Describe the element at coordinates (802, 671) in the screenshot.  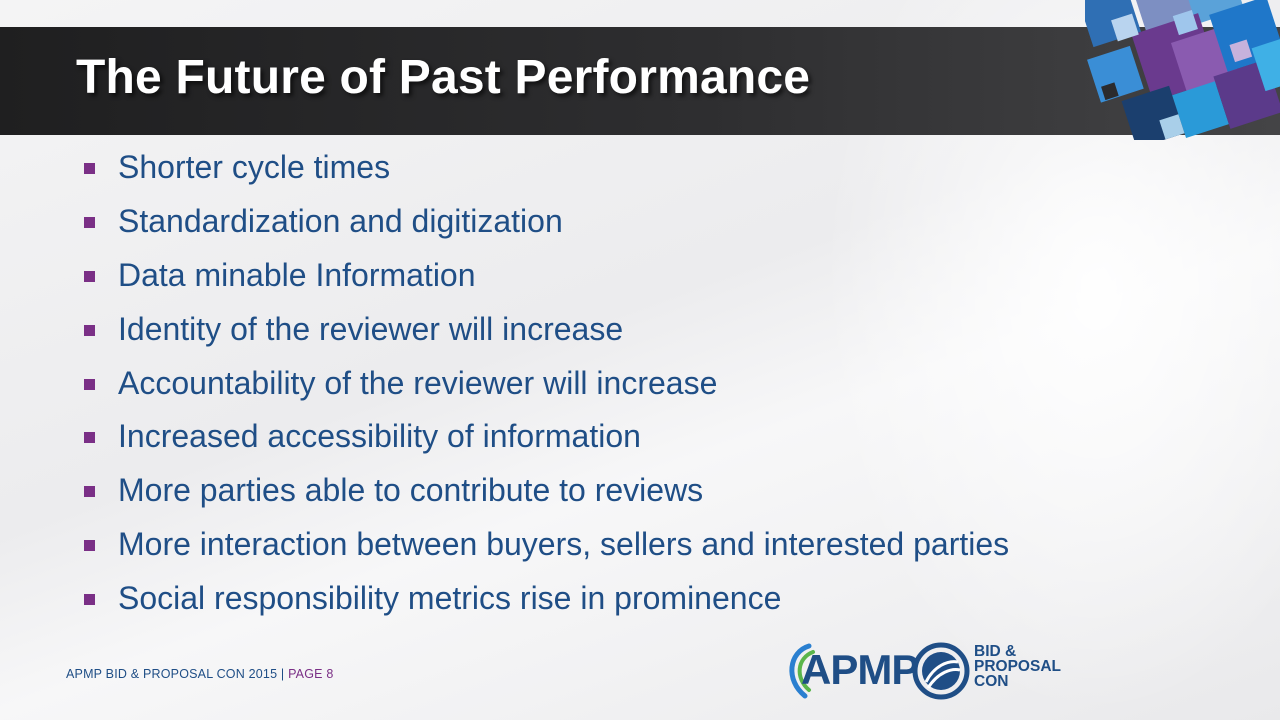
I see `apmp-logo-icon` at that location.